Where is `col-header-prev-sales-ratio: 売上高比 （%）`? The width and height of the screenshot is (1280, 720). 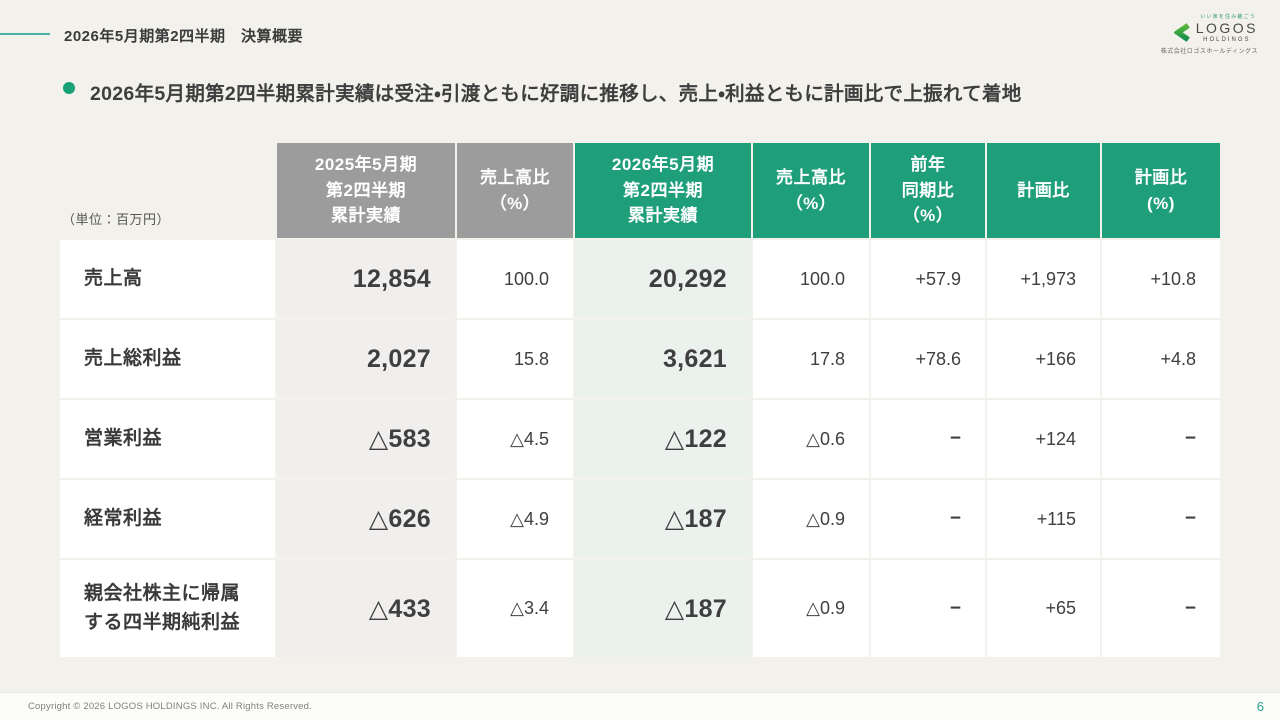 col-header-prev-sales-ratio: 売上高比 （%） is located at coordinates (515, 190).